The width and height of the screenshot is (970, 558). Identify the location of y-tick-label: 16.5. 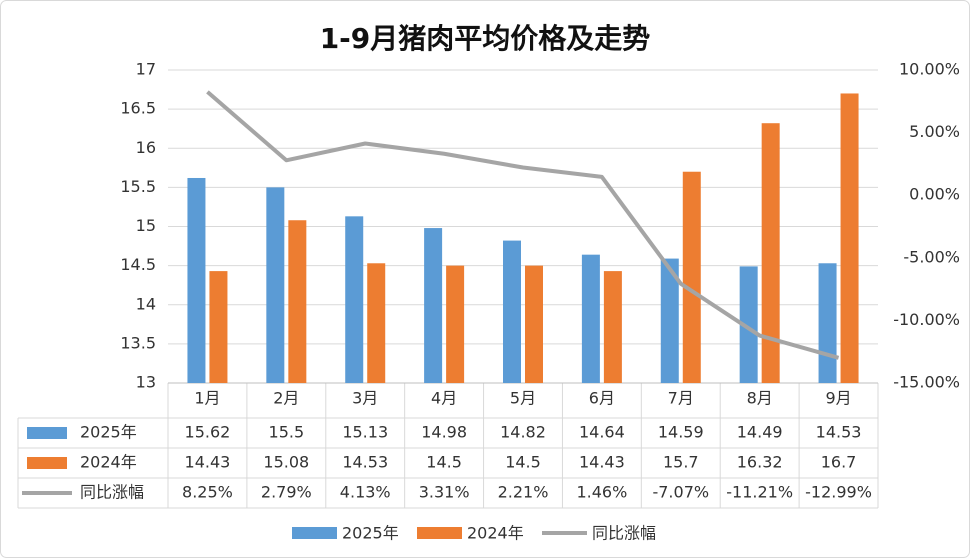
(138, 108).